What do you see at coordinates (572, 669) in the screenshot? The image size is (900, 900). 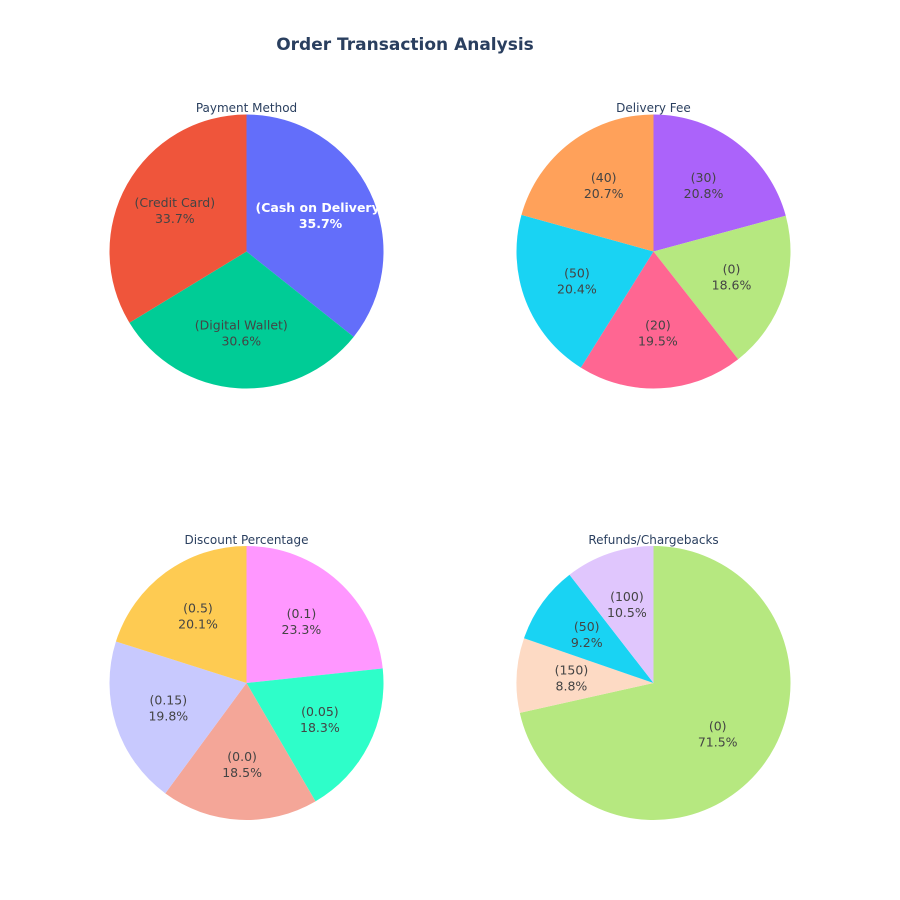 I see `slice-category-text: (150)` at bounding box center [572, 669].